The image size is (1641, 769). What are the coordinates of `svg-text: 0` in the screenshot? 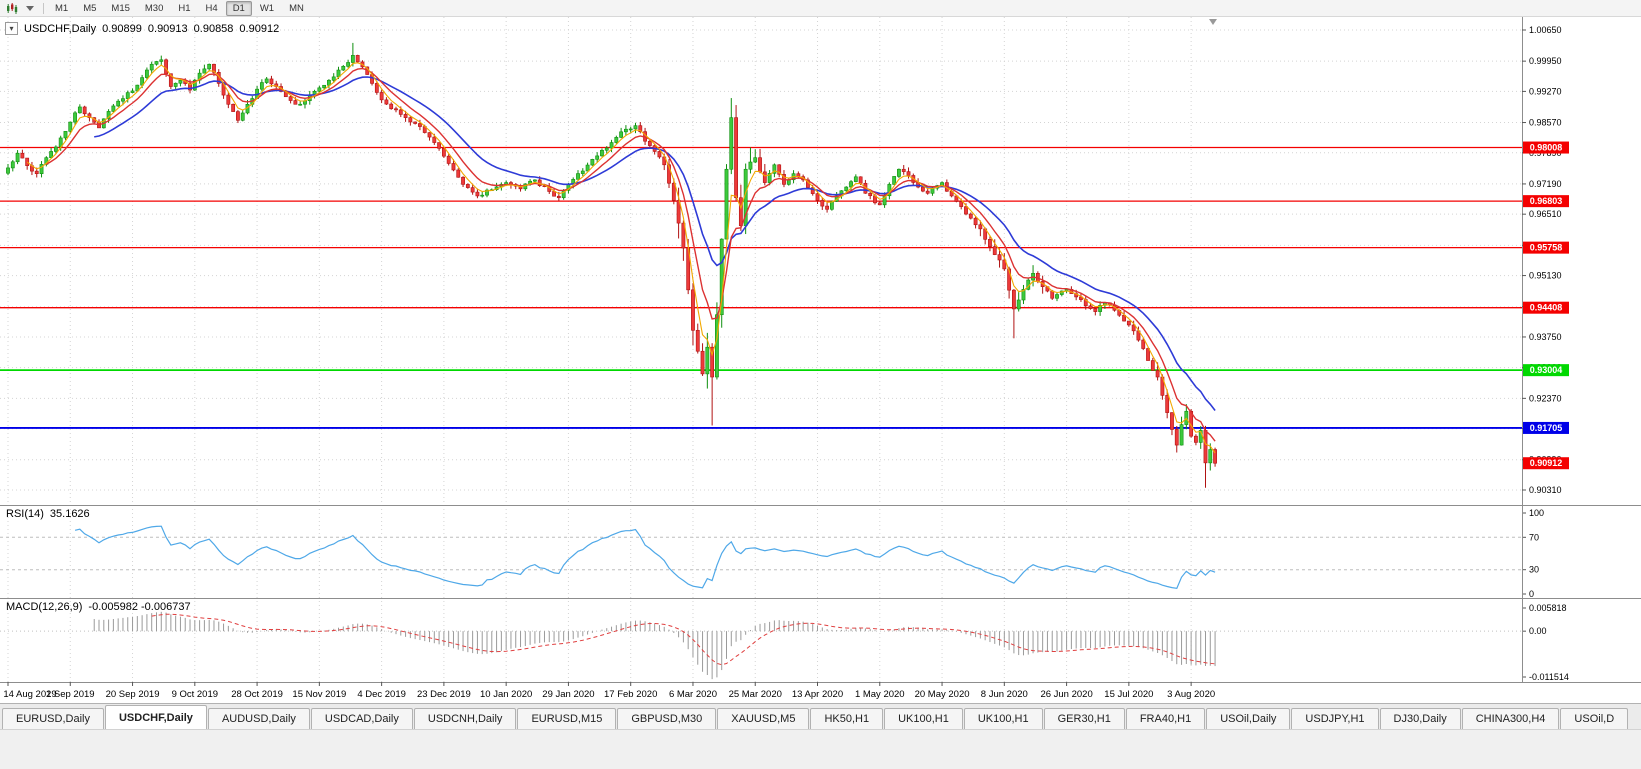 It's located at (1531, 594).